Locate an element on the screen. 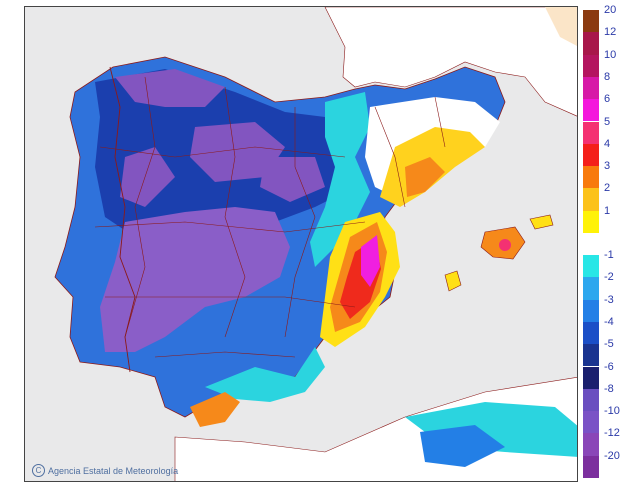  legend-label-lower-7: -10 is located at coordinates (612, 411).